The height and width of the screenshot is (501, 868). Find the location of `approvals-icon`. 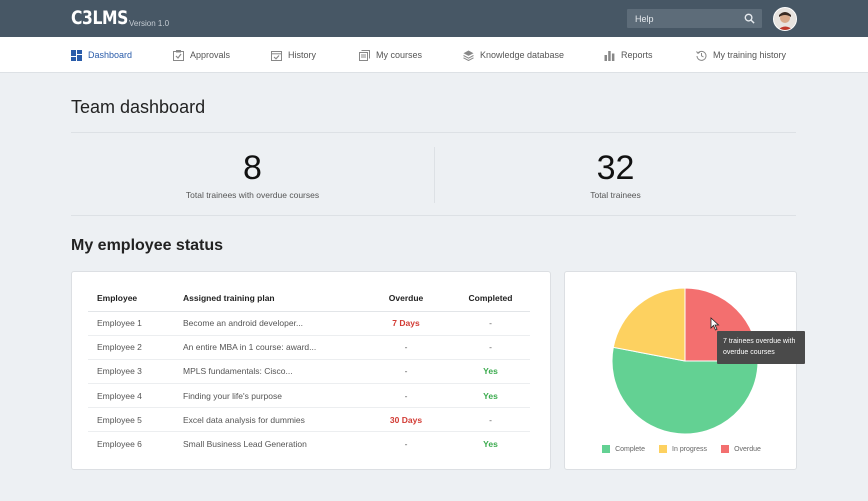

approvals-icon is located at coordinates (178, 55).